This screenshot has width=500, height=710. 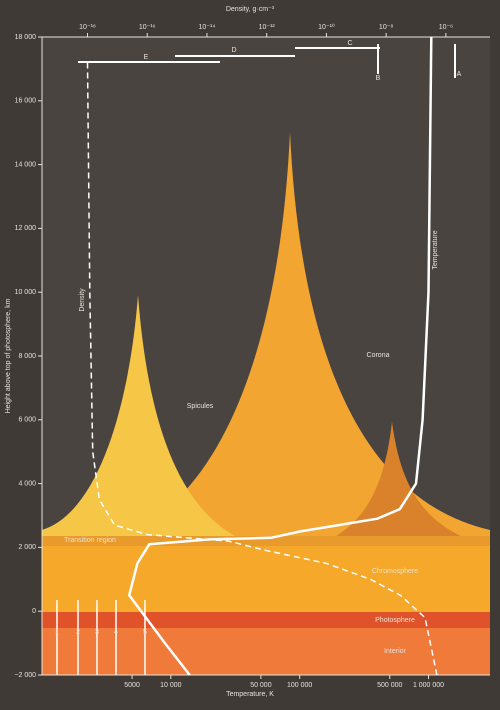 I want to click on y-axis-label: Height above top of photosphere, km, so click(x=8, y=355).